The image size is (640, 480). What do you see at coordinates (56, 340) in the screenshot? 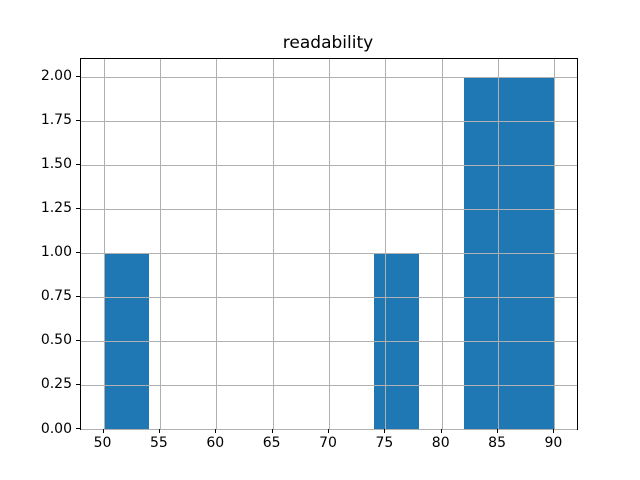
I see `y-tick-label: 0.50` at bounding box center [56, 340].